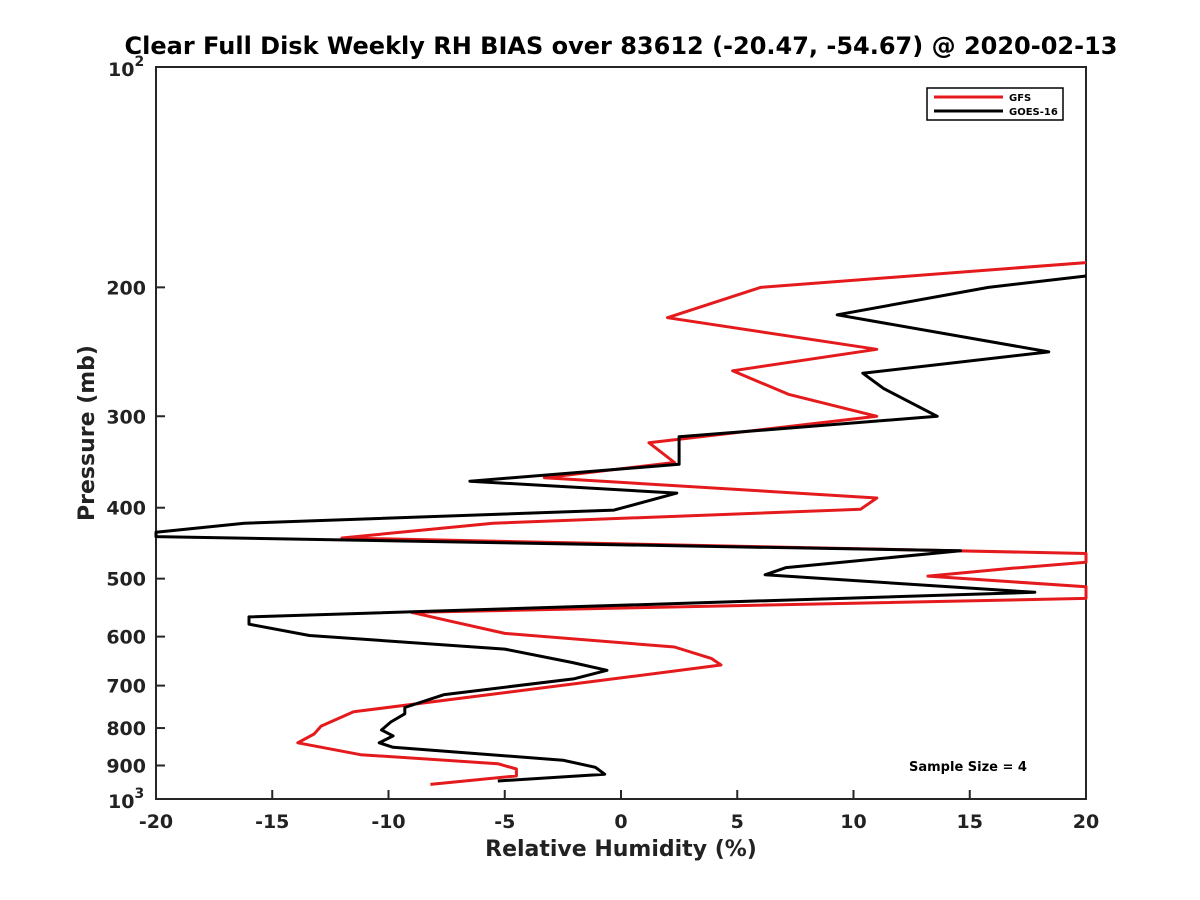 The width and height of the screenshot is (1200, 900). What do you see at coordinates (87, 433) in the screenshot?
I see `y-axis-label: Pressure (mb)` at bounding box center [87, 433].